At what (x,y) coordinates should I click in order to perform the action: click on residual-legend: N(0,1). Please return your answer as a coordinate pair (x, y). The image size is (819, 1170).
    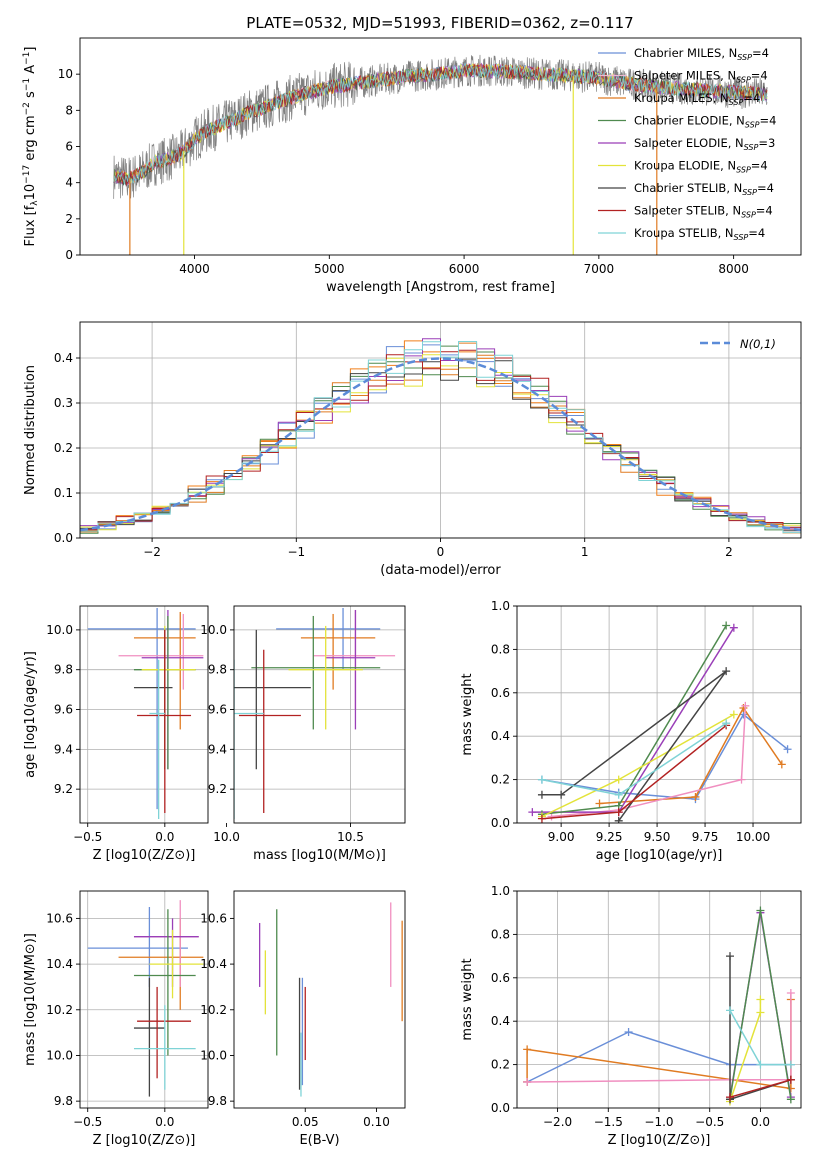
    Looking at the image, I should click on (738, 344).